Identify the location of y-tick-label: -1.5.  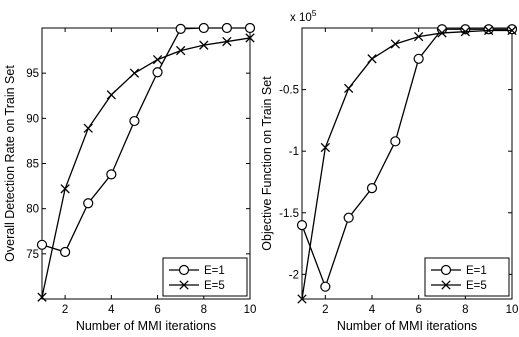
(289, 214).